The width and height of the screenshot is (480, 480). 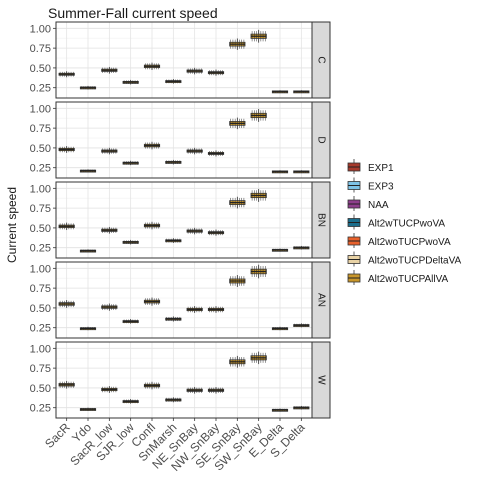 I want to click on legend-label: NAA, so click(x=378, y=205).